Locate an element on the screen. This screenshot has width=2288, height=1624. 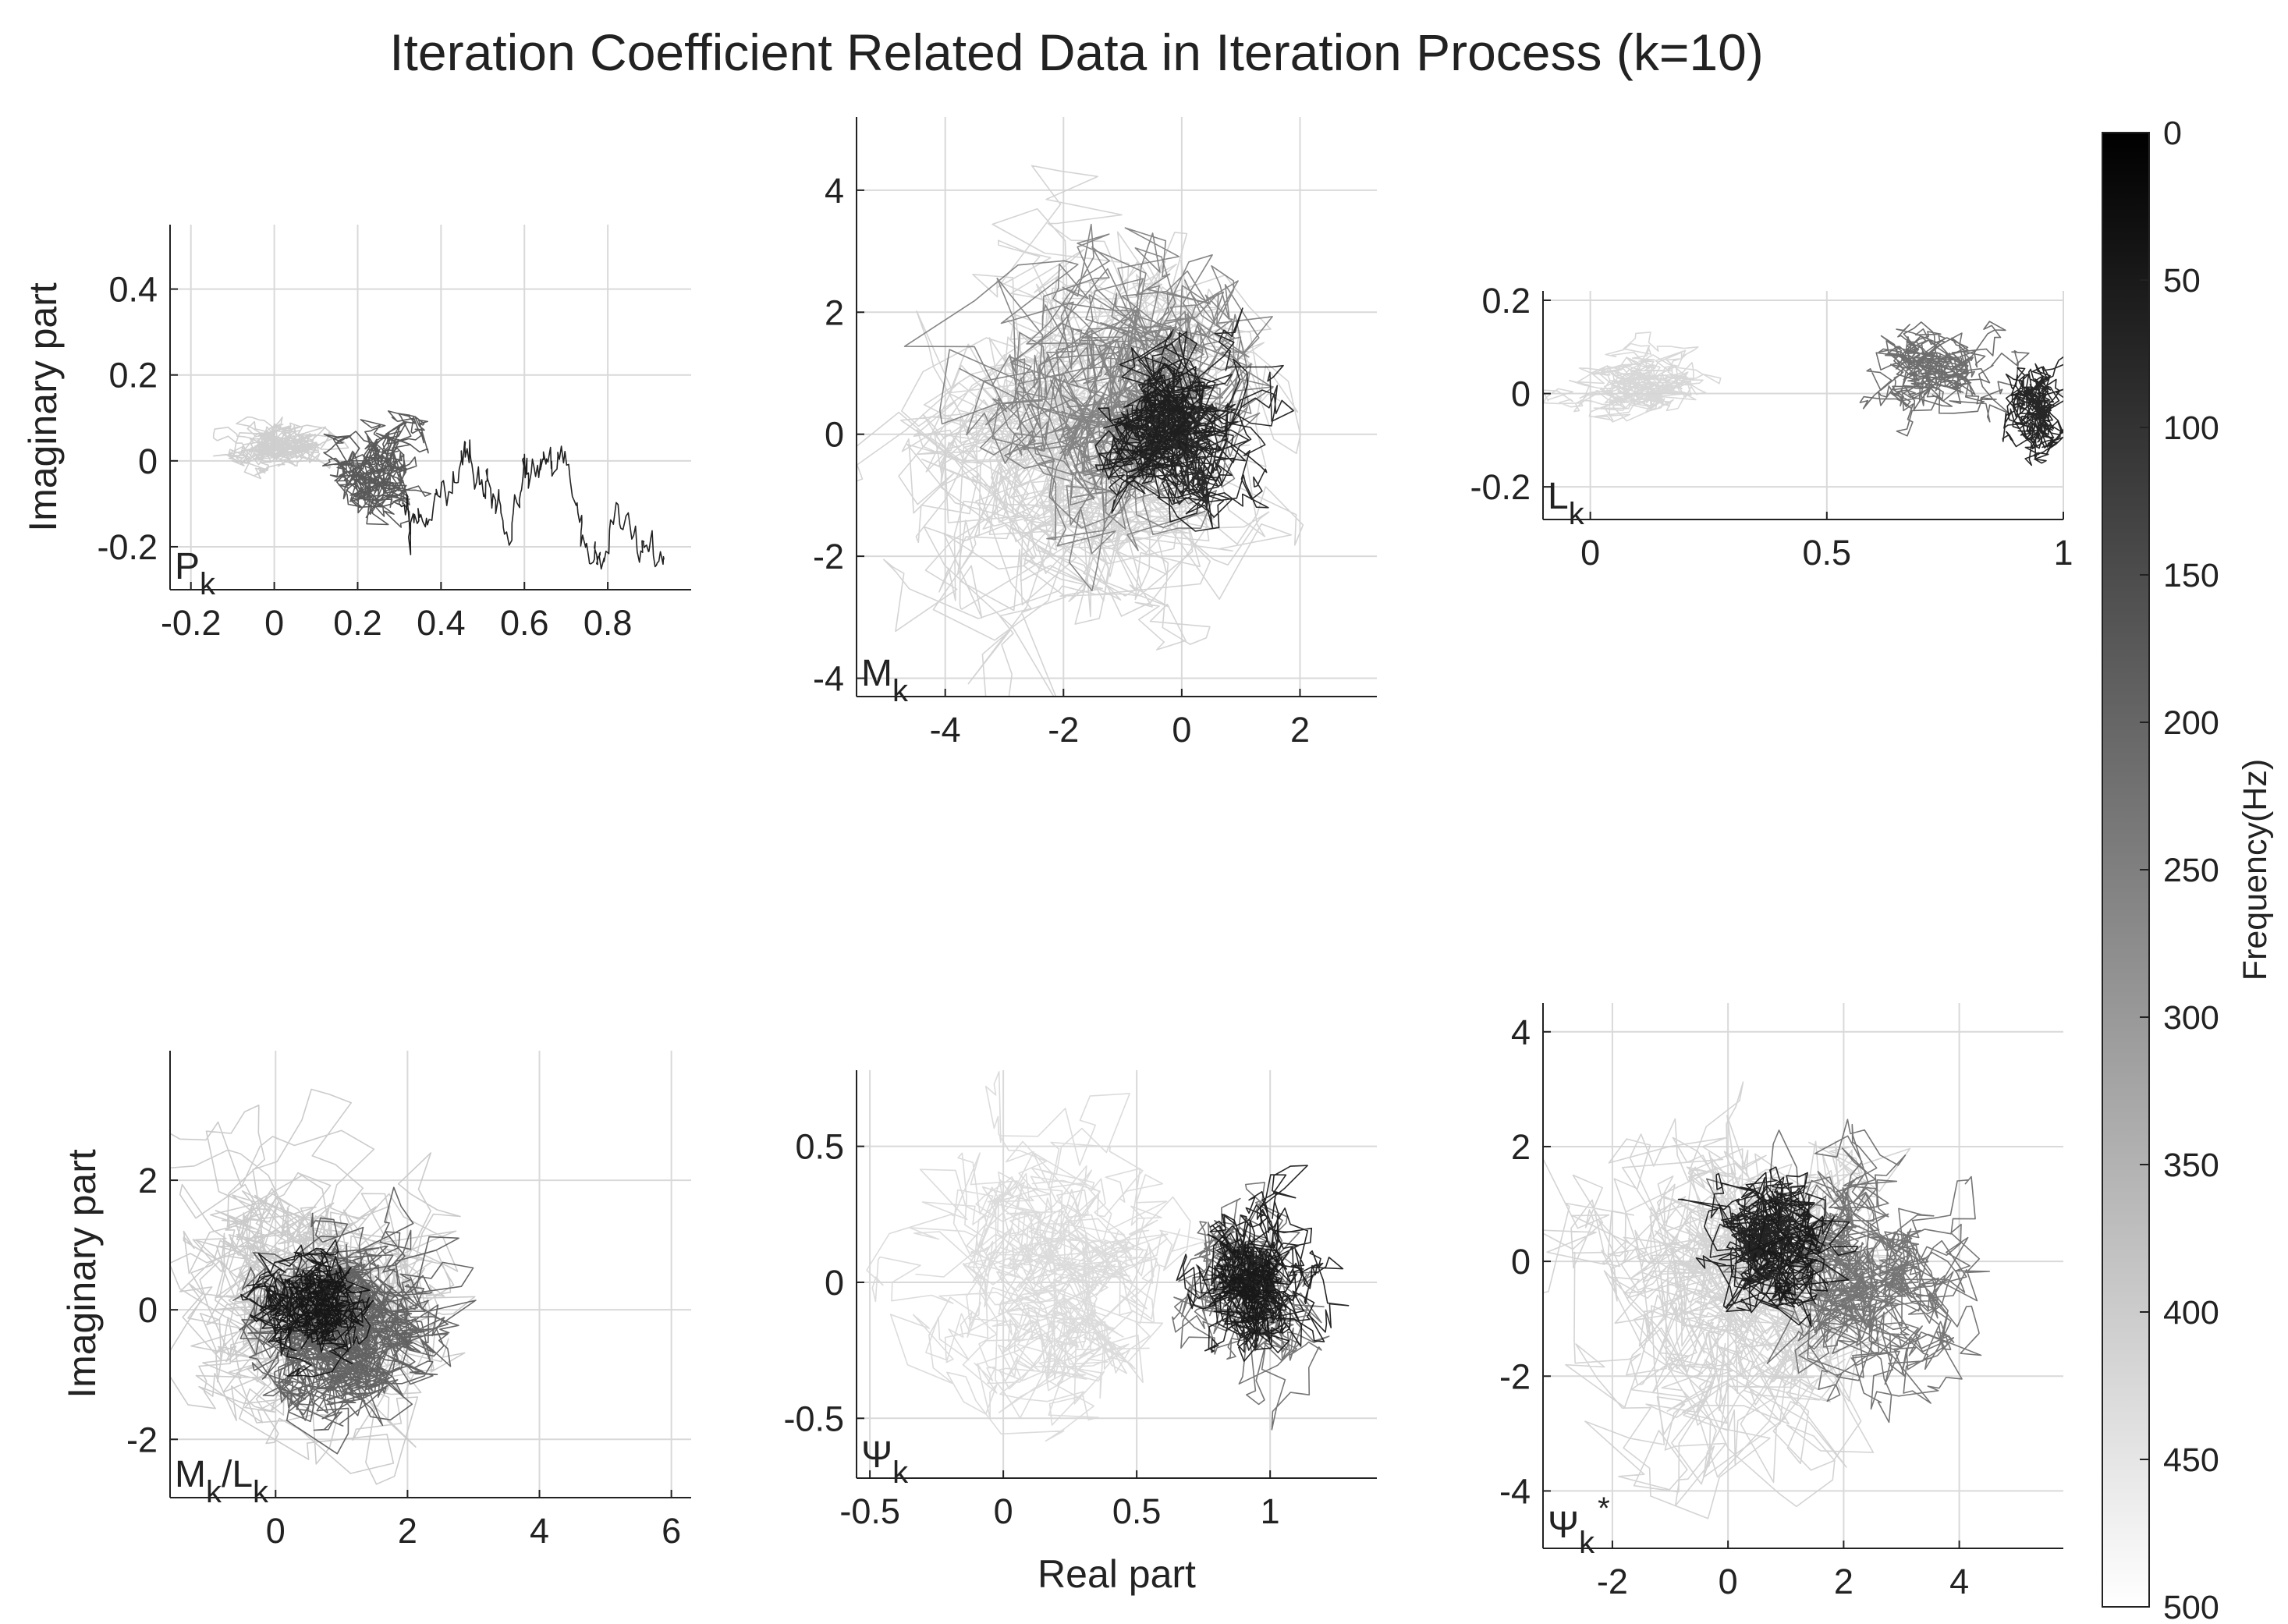
panel-label-main: L is located at coordinates (1558, 496).